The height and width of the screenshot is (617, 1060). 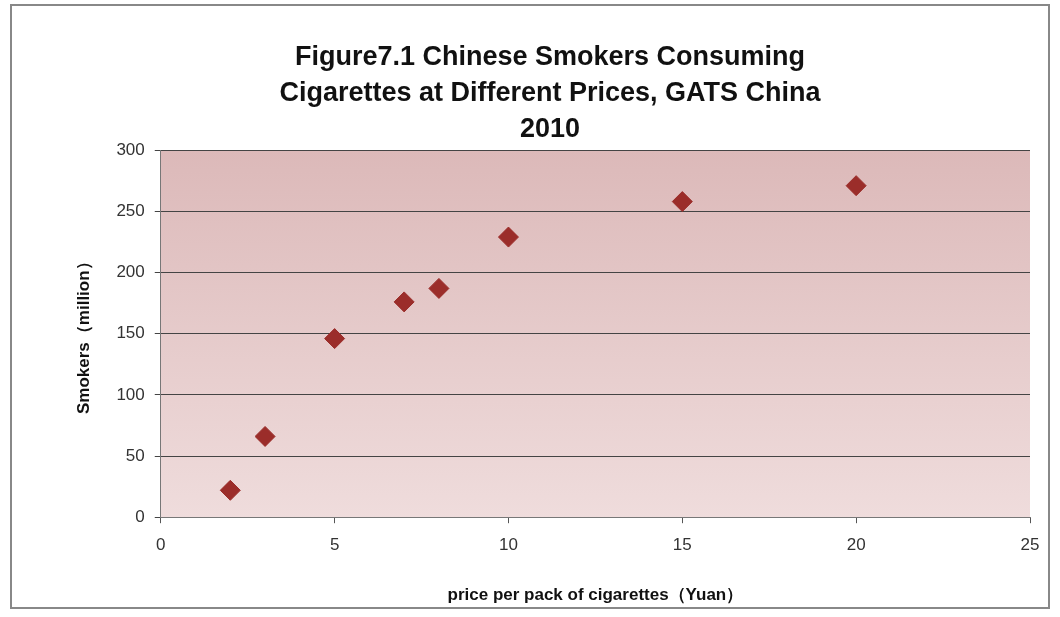 What do you see at coordinates (140, 516) in the screenshot?
I see `y-tick-label: 0` at bounding box center [140, 516].